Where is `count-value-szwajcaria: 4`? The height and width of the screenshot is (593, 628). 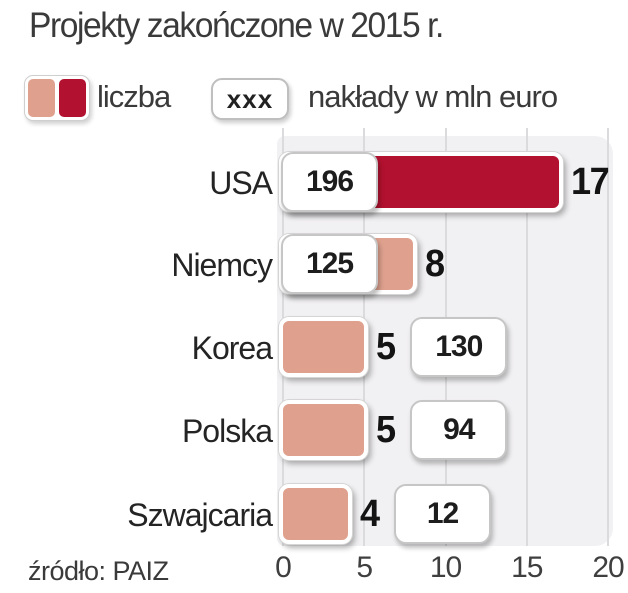
count-value-szwajcaria: 4 is located at coordinates (370, 514).